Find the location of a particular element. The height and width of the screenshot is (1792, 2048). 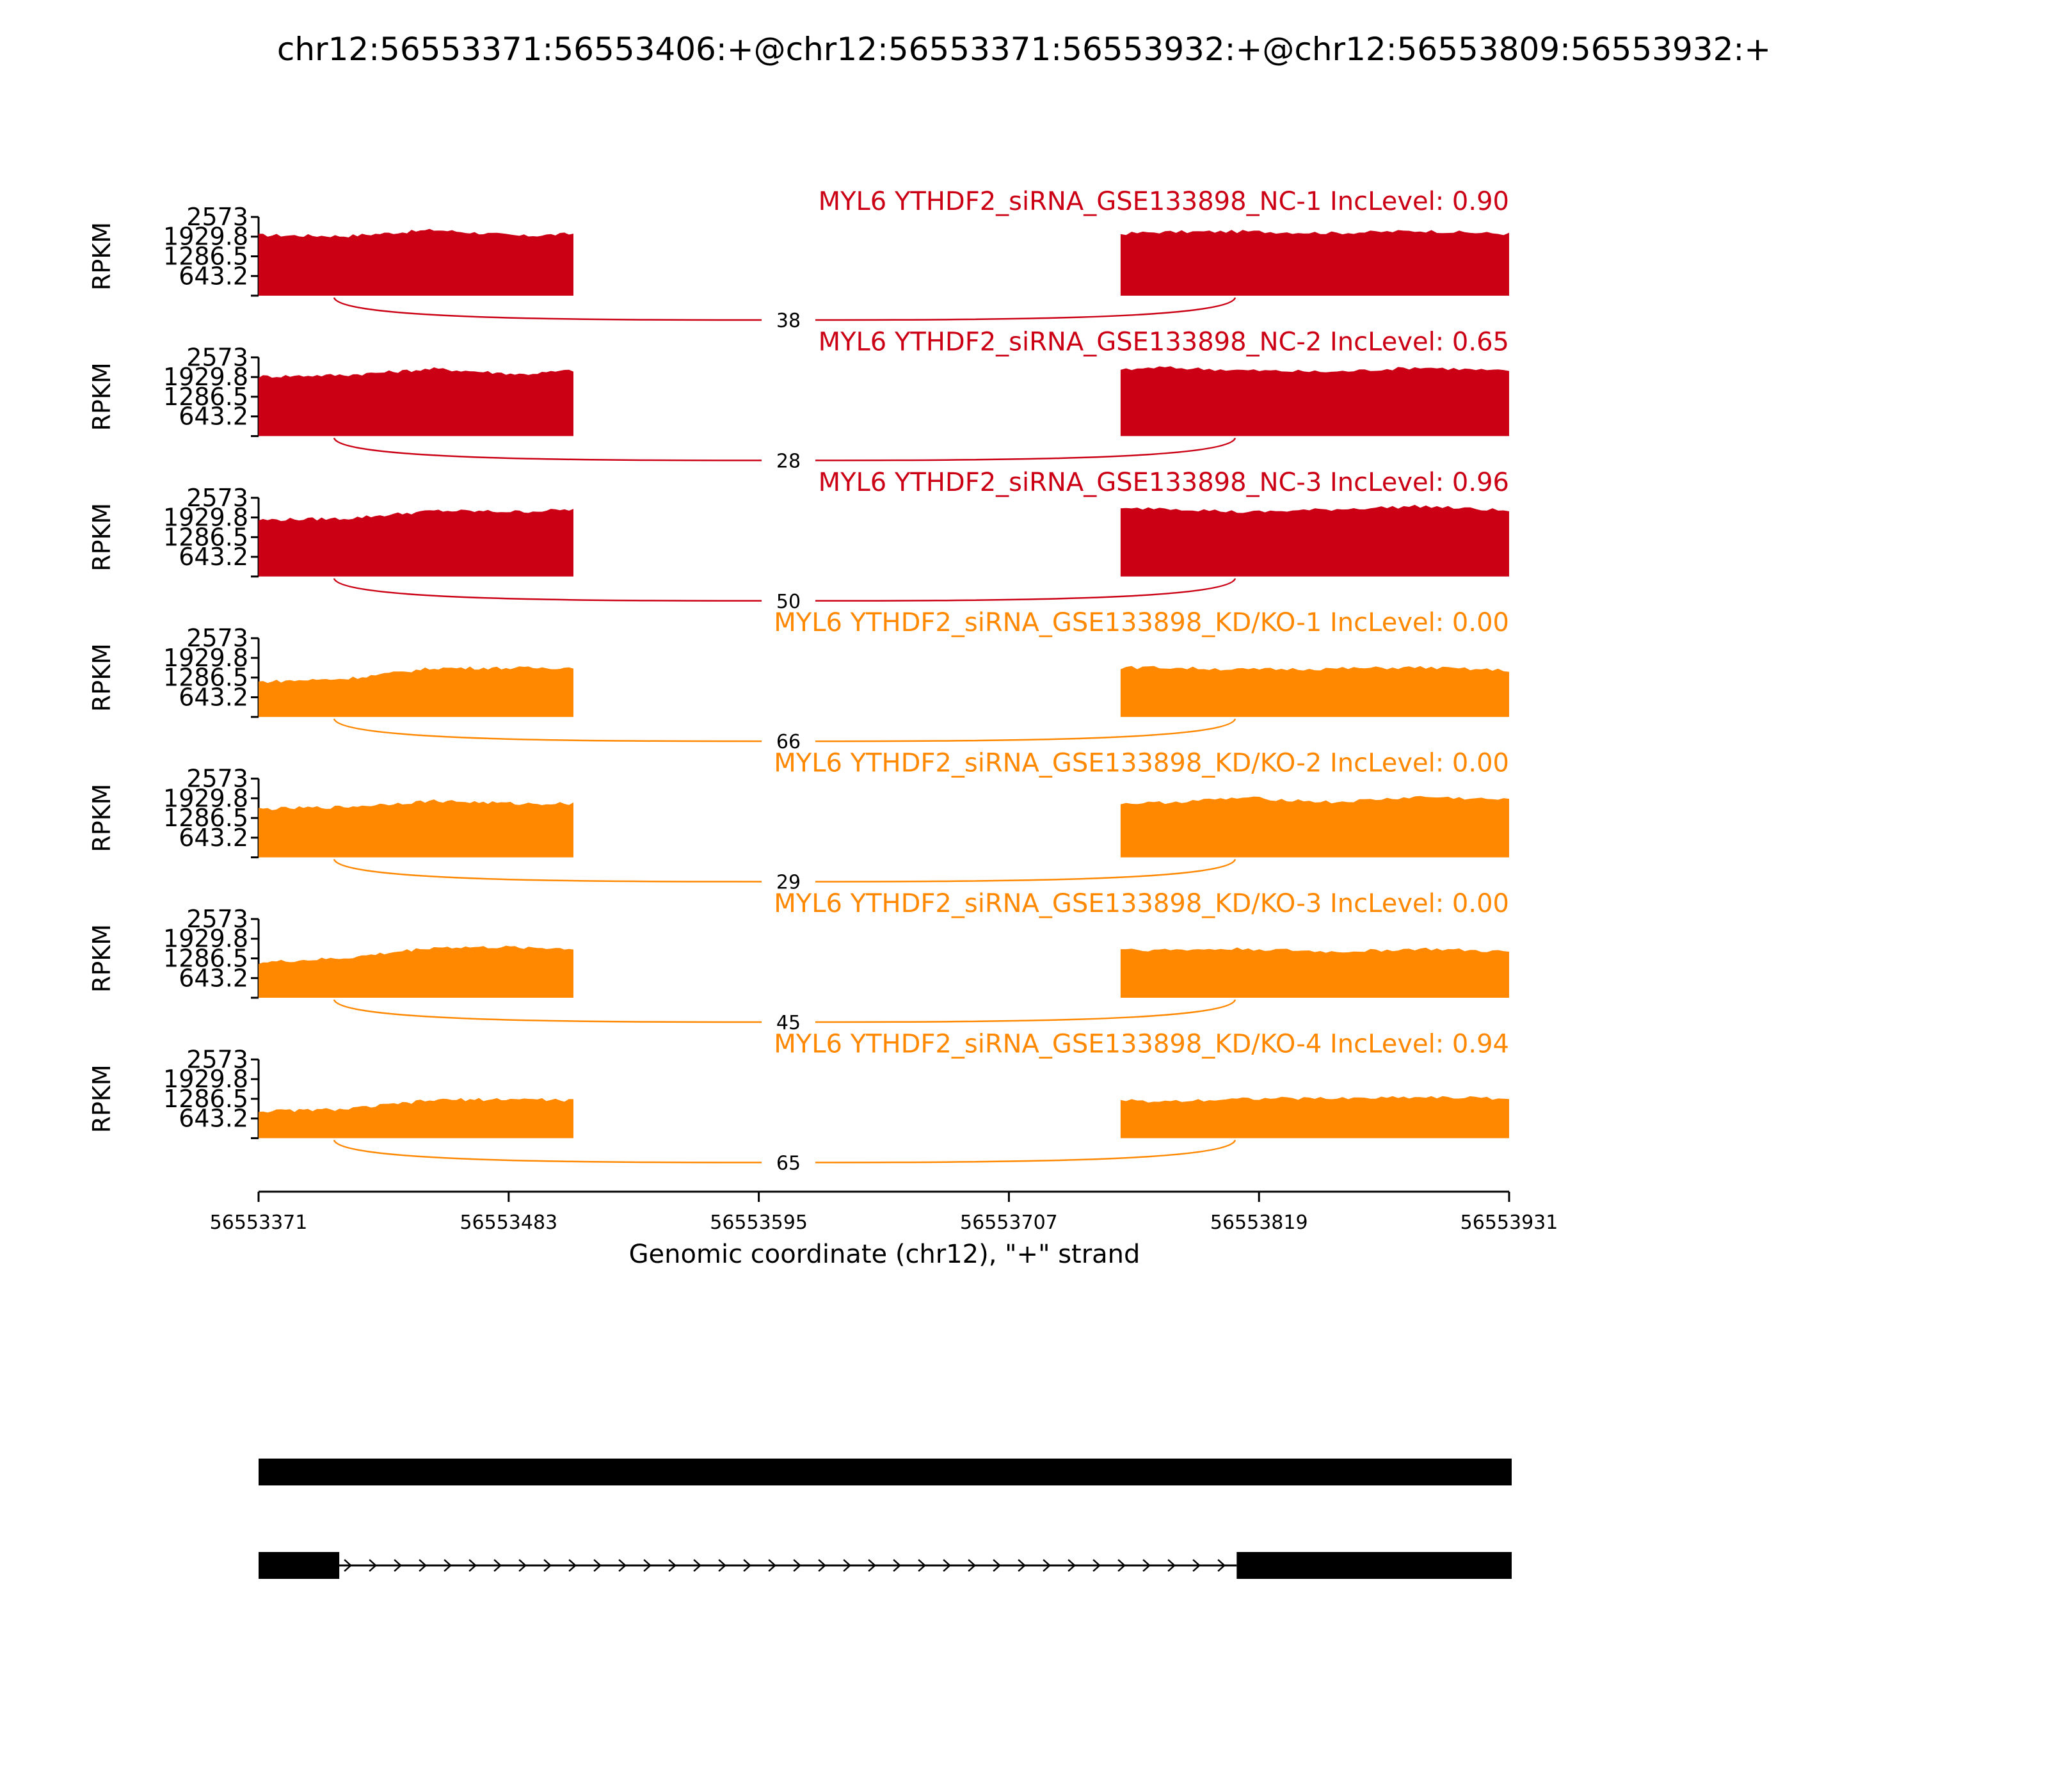

x-tick-label: 56553931 is located at coordinates (1509, 1223).